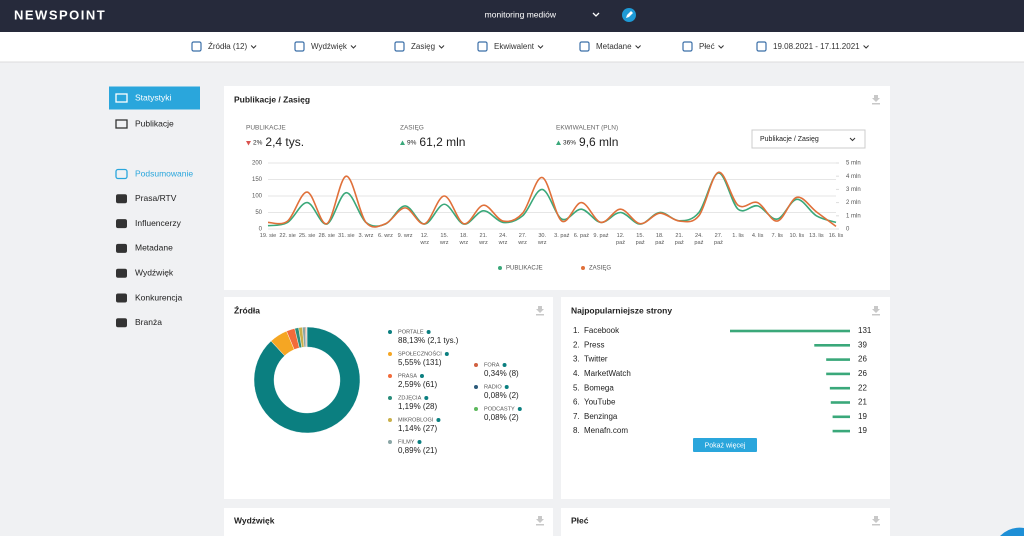 This screenshot has width=1024, height=536. What do you see at coordinates (407, 376) in the screenshot?
I see `legend-label: PRASA` at bounding box center [407, 376].